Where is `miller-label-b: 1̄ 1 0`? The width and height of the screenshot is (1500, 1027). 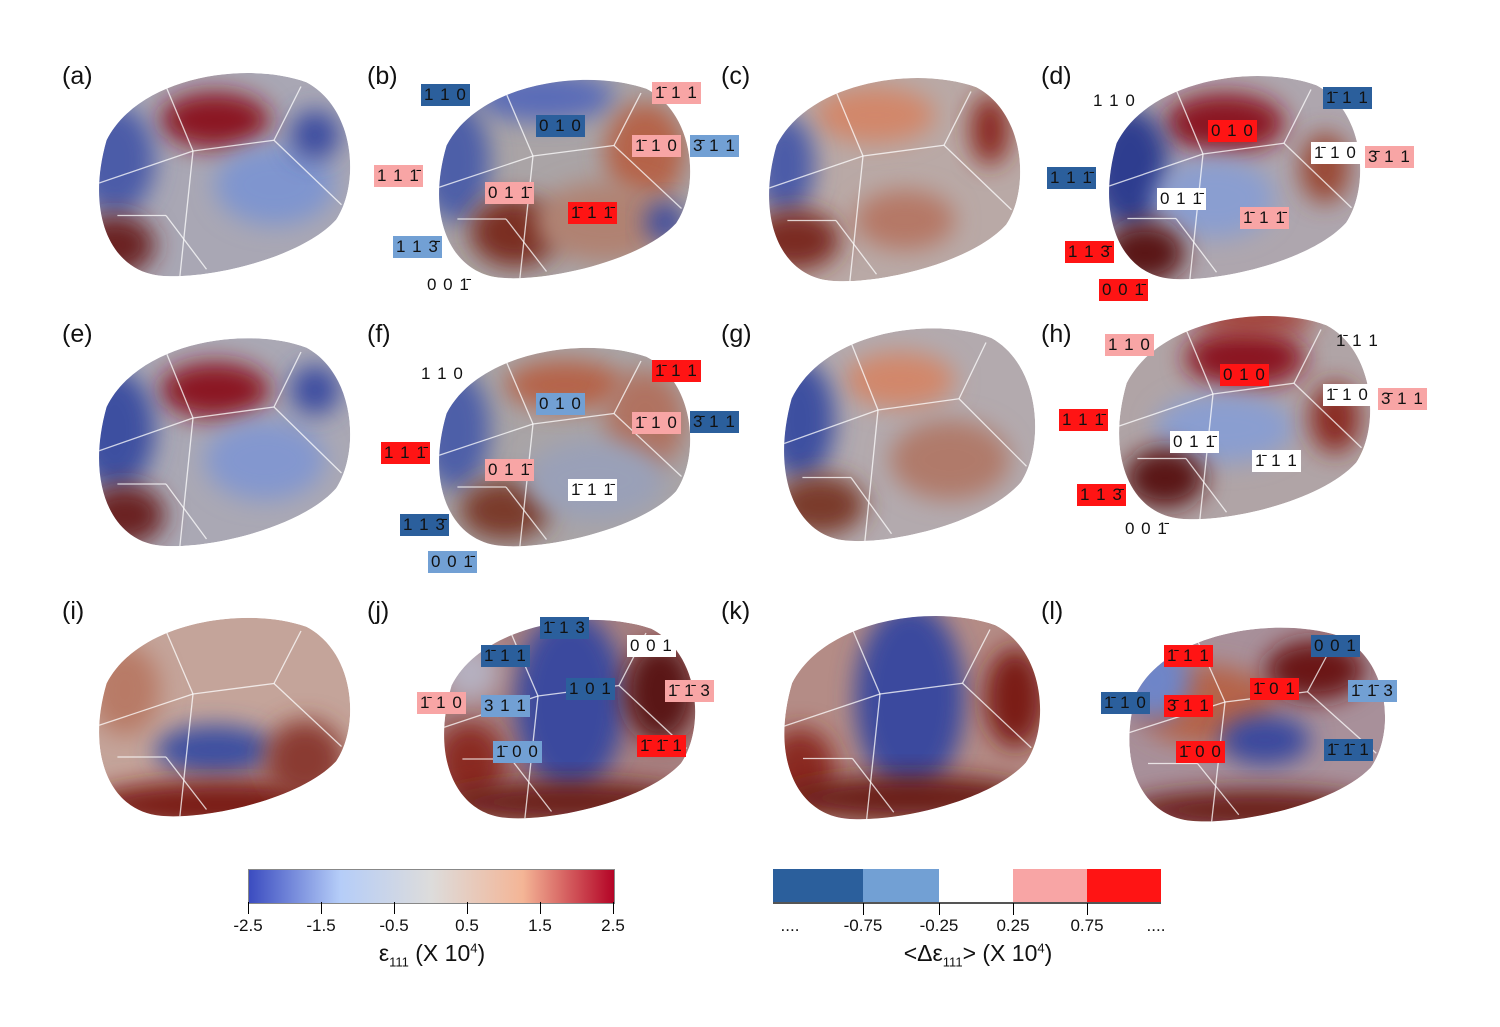
miller-label-b: 1̄ 1 0 is located at coordinates (656, 146).